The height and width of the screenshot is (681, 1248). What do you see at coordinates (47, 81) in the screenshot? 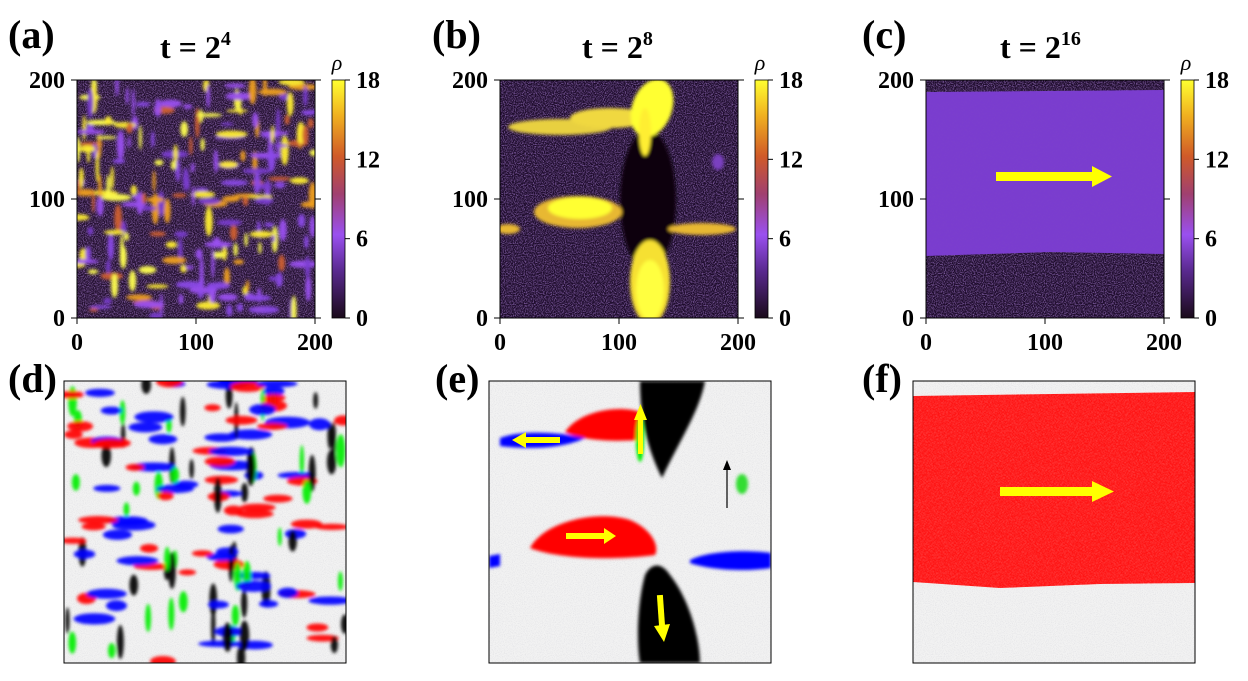
I see `y-tick-label-a: 200` at bounding box center [47, 81].